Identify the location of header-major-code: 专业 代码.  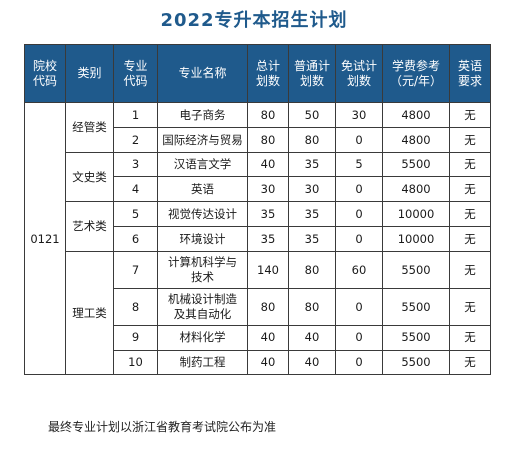
(135, 73).